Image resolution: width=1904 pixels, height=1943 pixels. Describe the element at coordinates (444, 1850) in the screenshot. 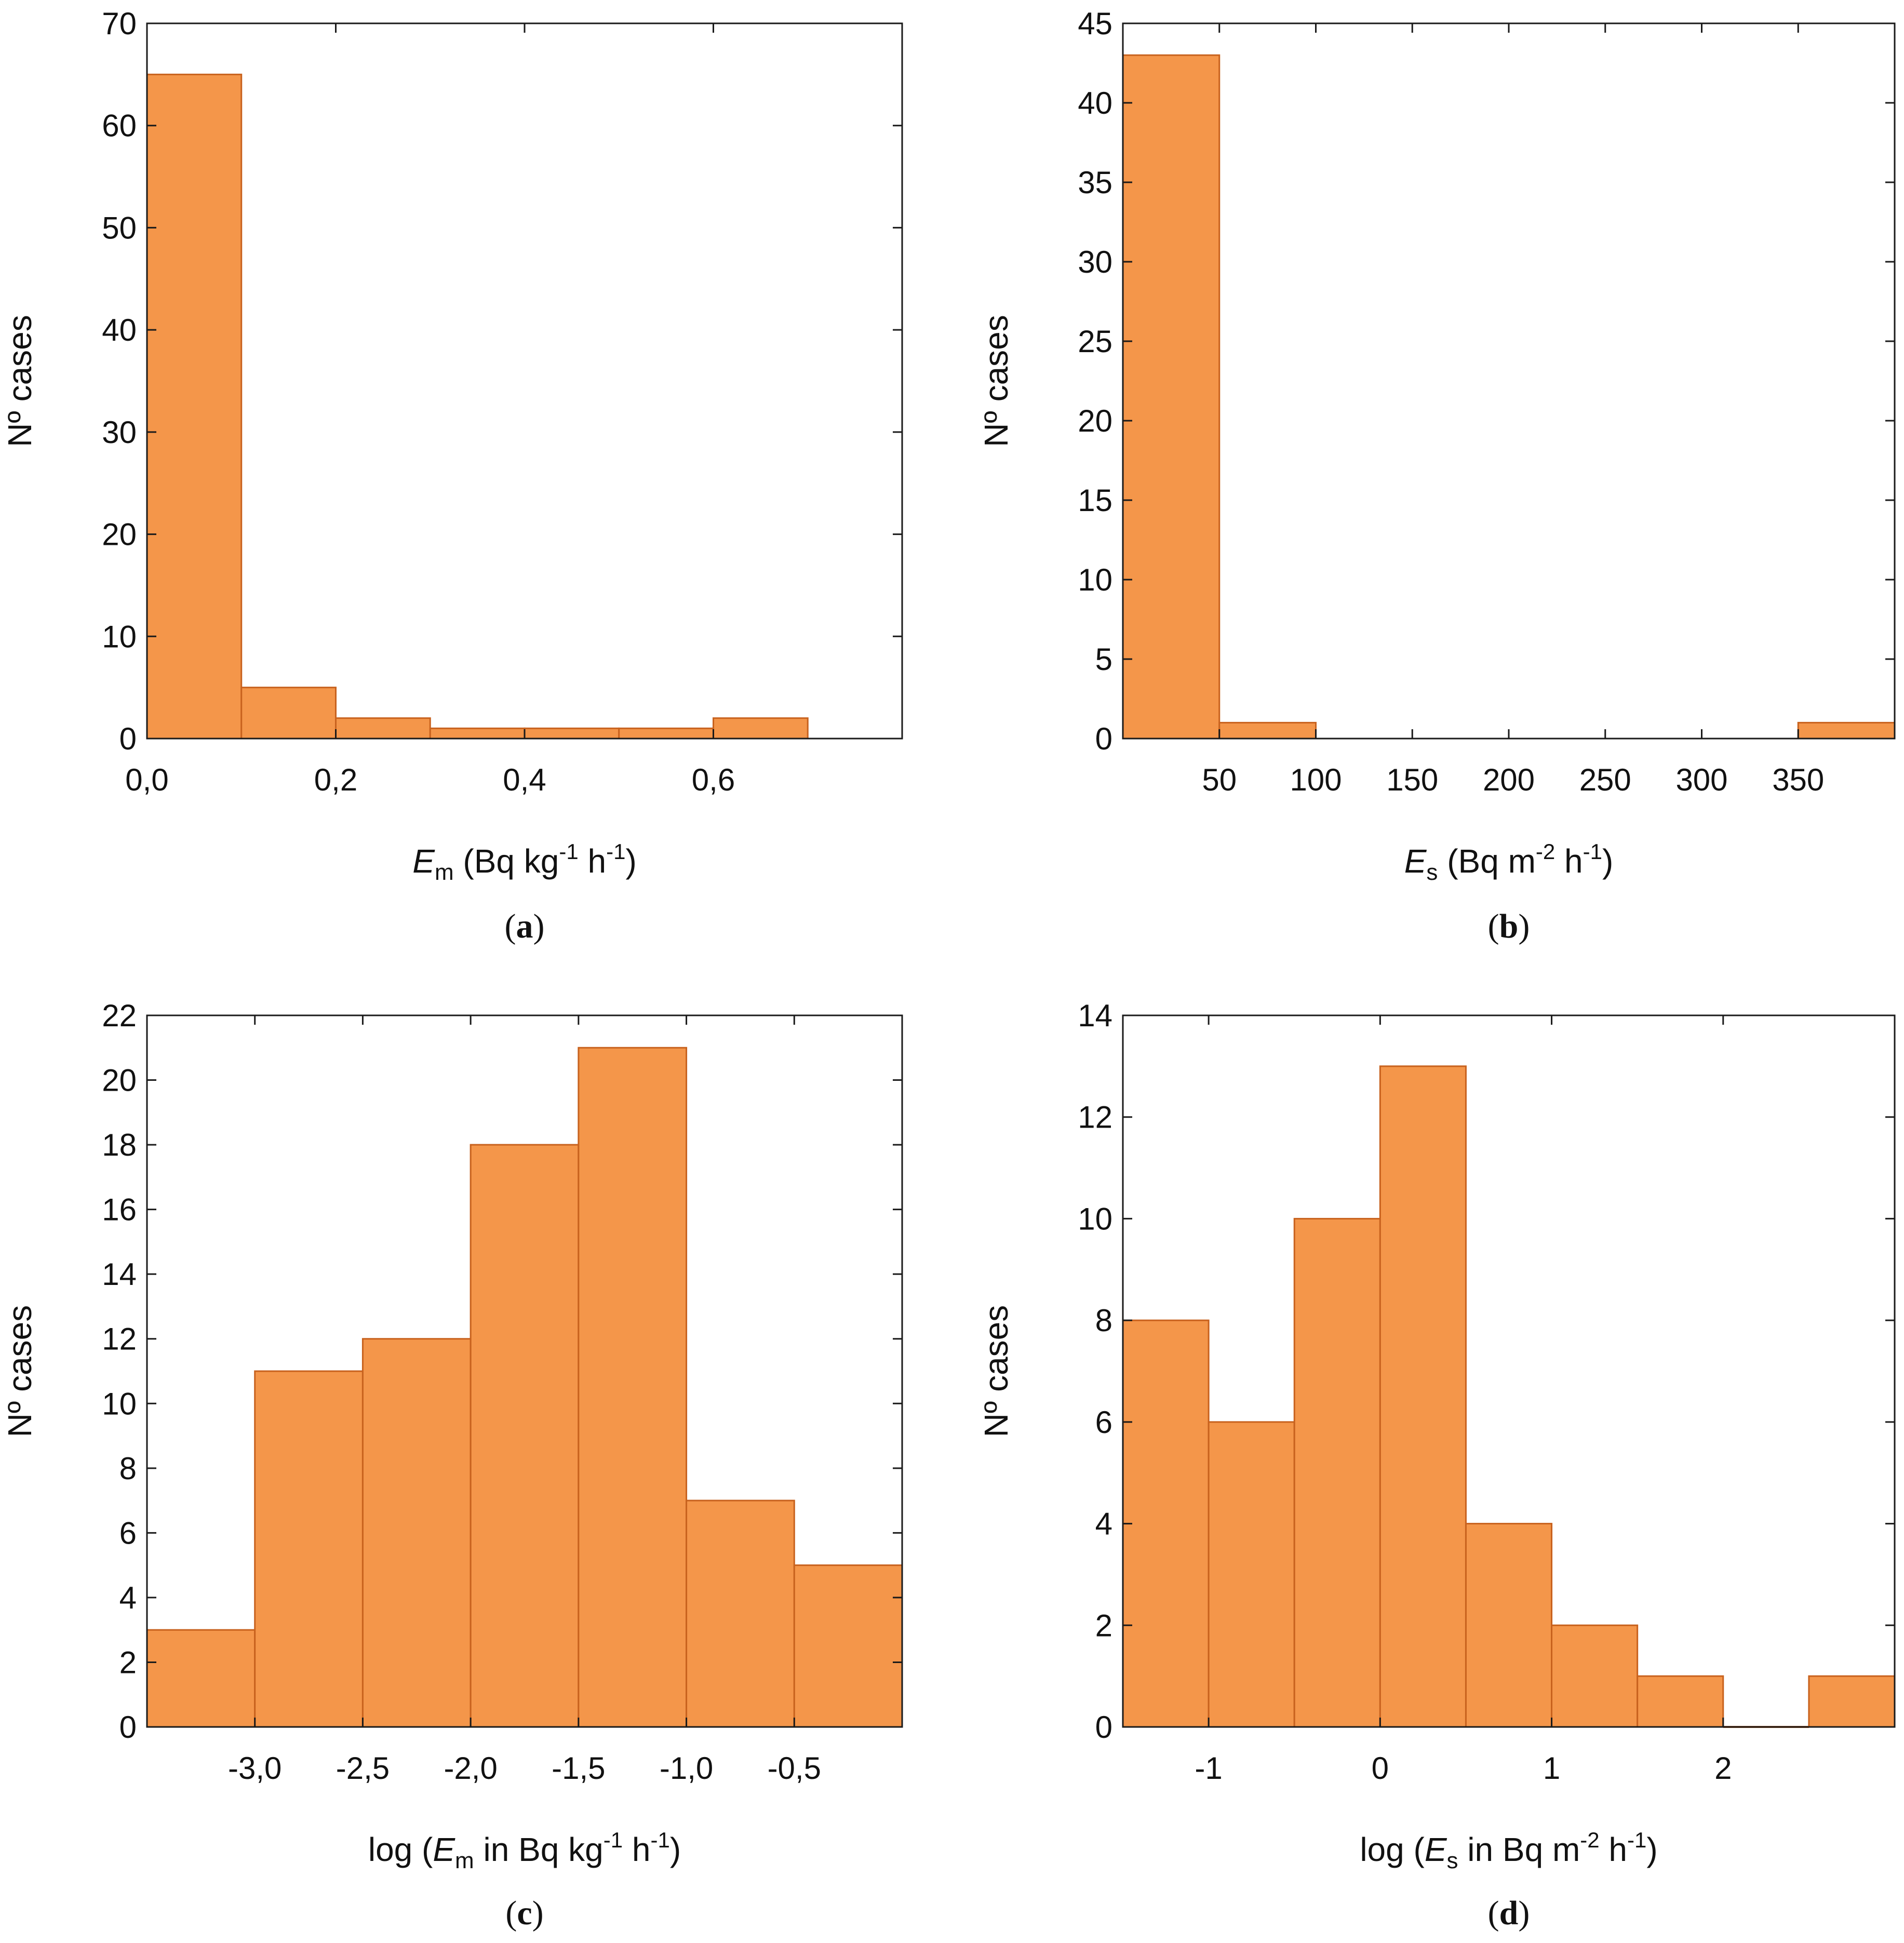

I see `chart-c-xlabel-symbol: E` at that location.